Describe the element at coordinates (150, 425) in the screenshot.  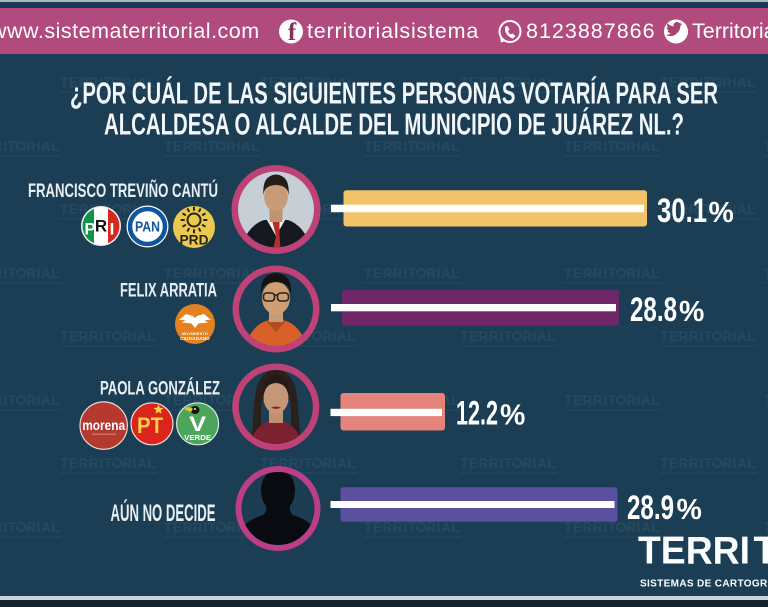
I see `svg-text: PT` at that location.